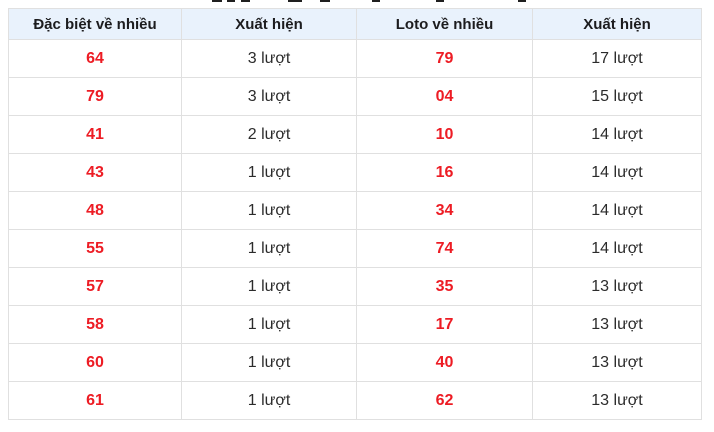 Image resolution: width=714 pixels, height=432 pixels. Describe the element at coordinates (95, 248) in the screenshot. I see `special-number: 55` at that location.